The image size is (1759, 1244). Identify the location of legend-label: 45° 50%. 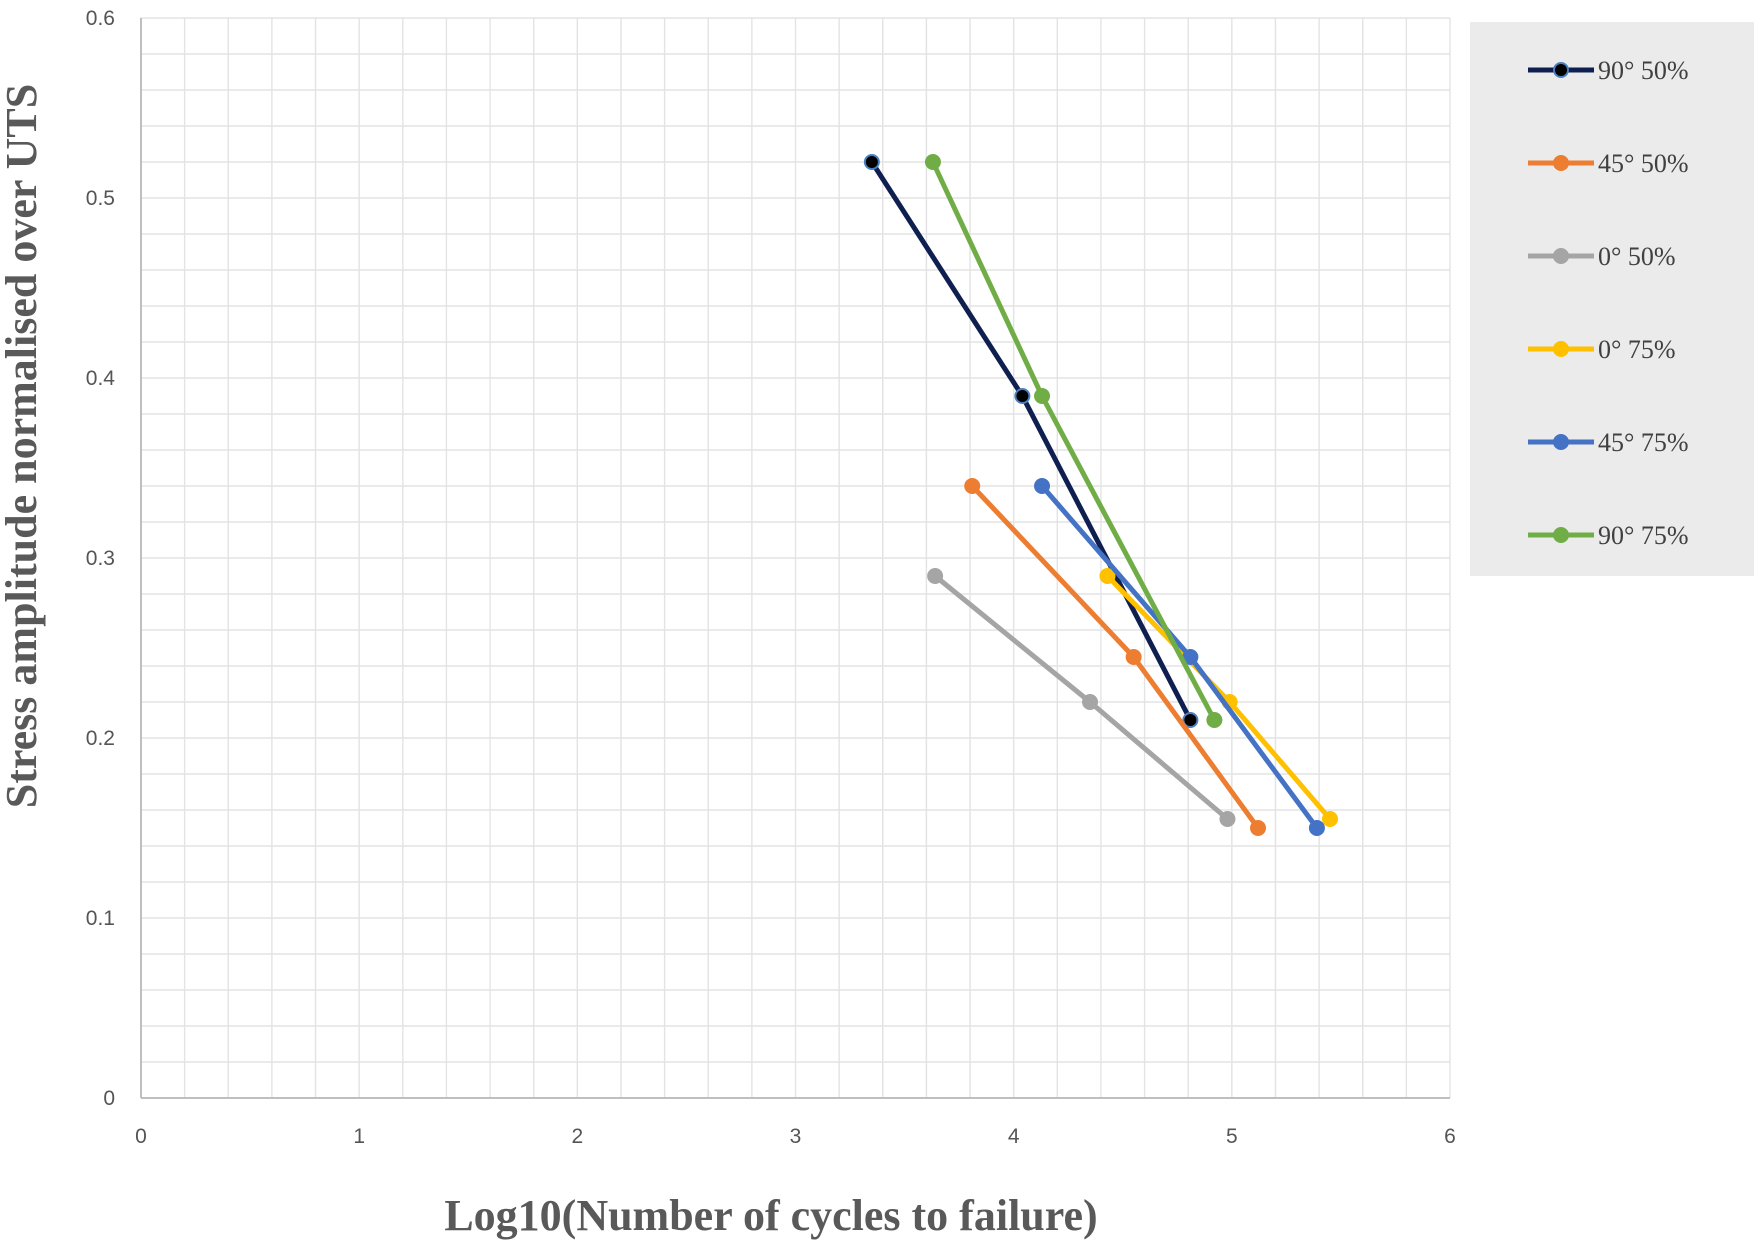
(1643, 163).